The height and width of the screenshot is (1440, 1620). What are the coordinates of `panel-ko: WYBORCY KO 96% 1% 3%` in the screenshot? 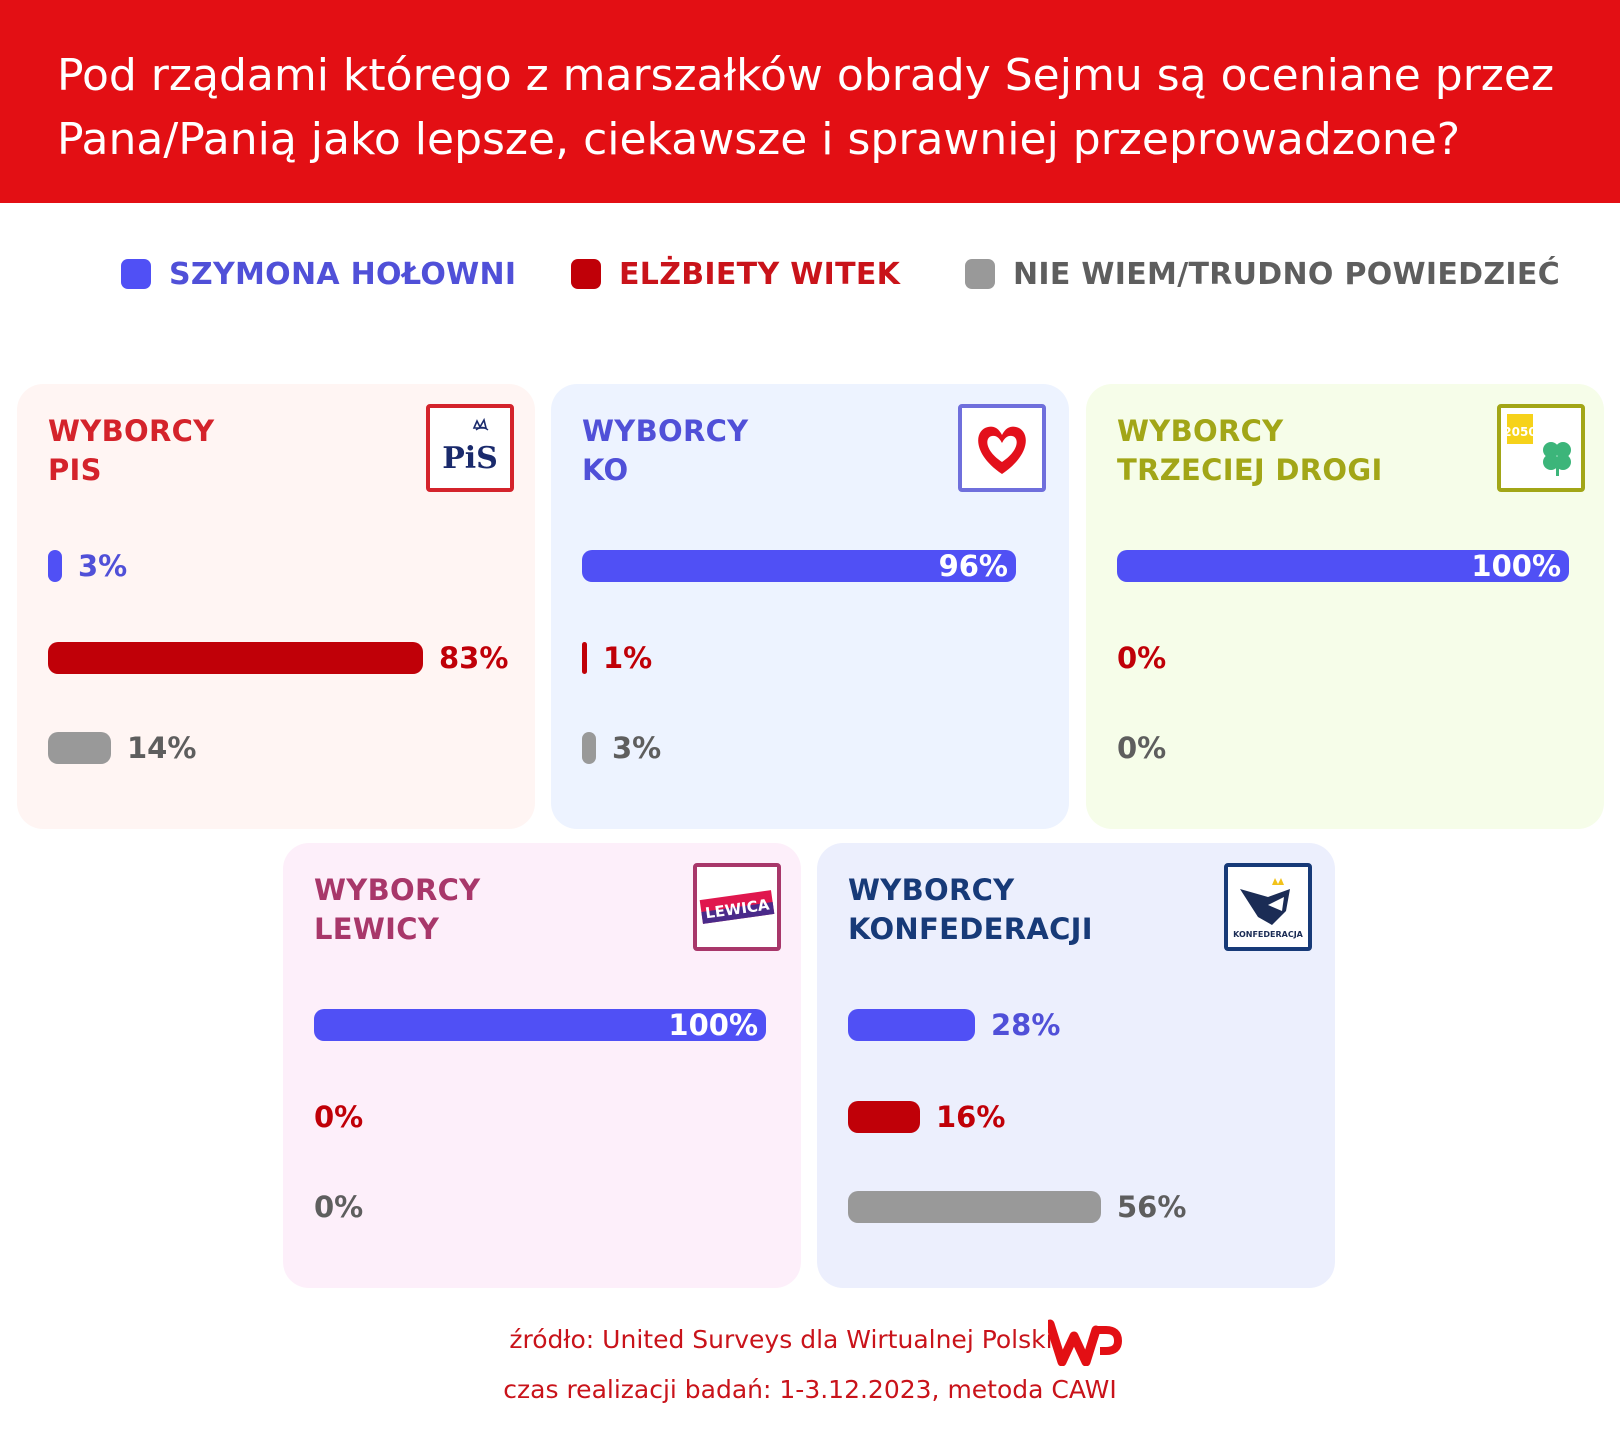 It's located at (810, 606).